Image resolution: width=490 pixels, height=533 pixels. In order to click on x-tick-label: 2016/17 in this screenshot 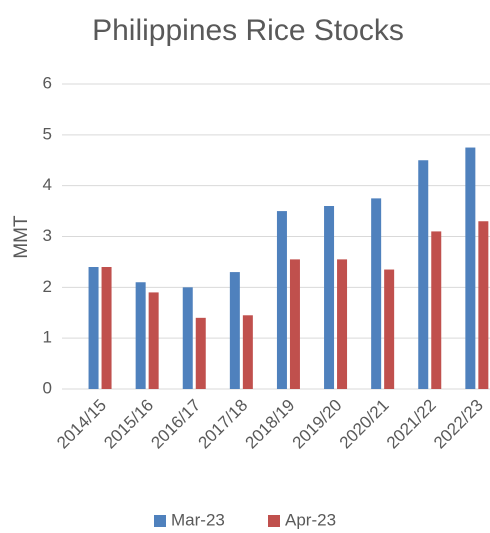, I will do `click(175, 424)`.